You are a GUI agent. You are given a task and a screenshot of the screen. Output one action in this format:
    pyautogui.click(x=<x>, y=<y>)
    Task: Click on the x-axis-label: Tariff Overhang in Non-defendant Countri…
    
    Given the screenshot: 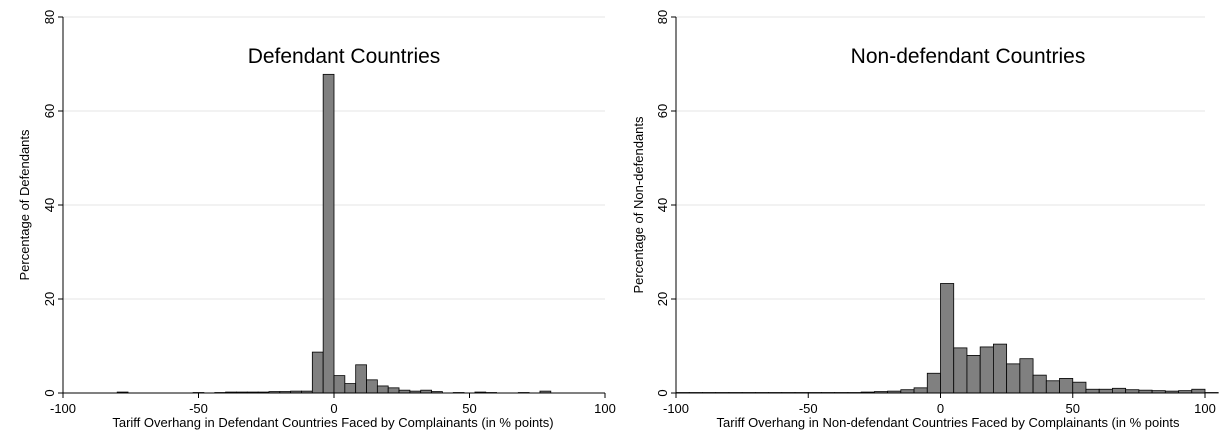 What is the action you would take?
    pyautogui.click(x=948, y=422)
    